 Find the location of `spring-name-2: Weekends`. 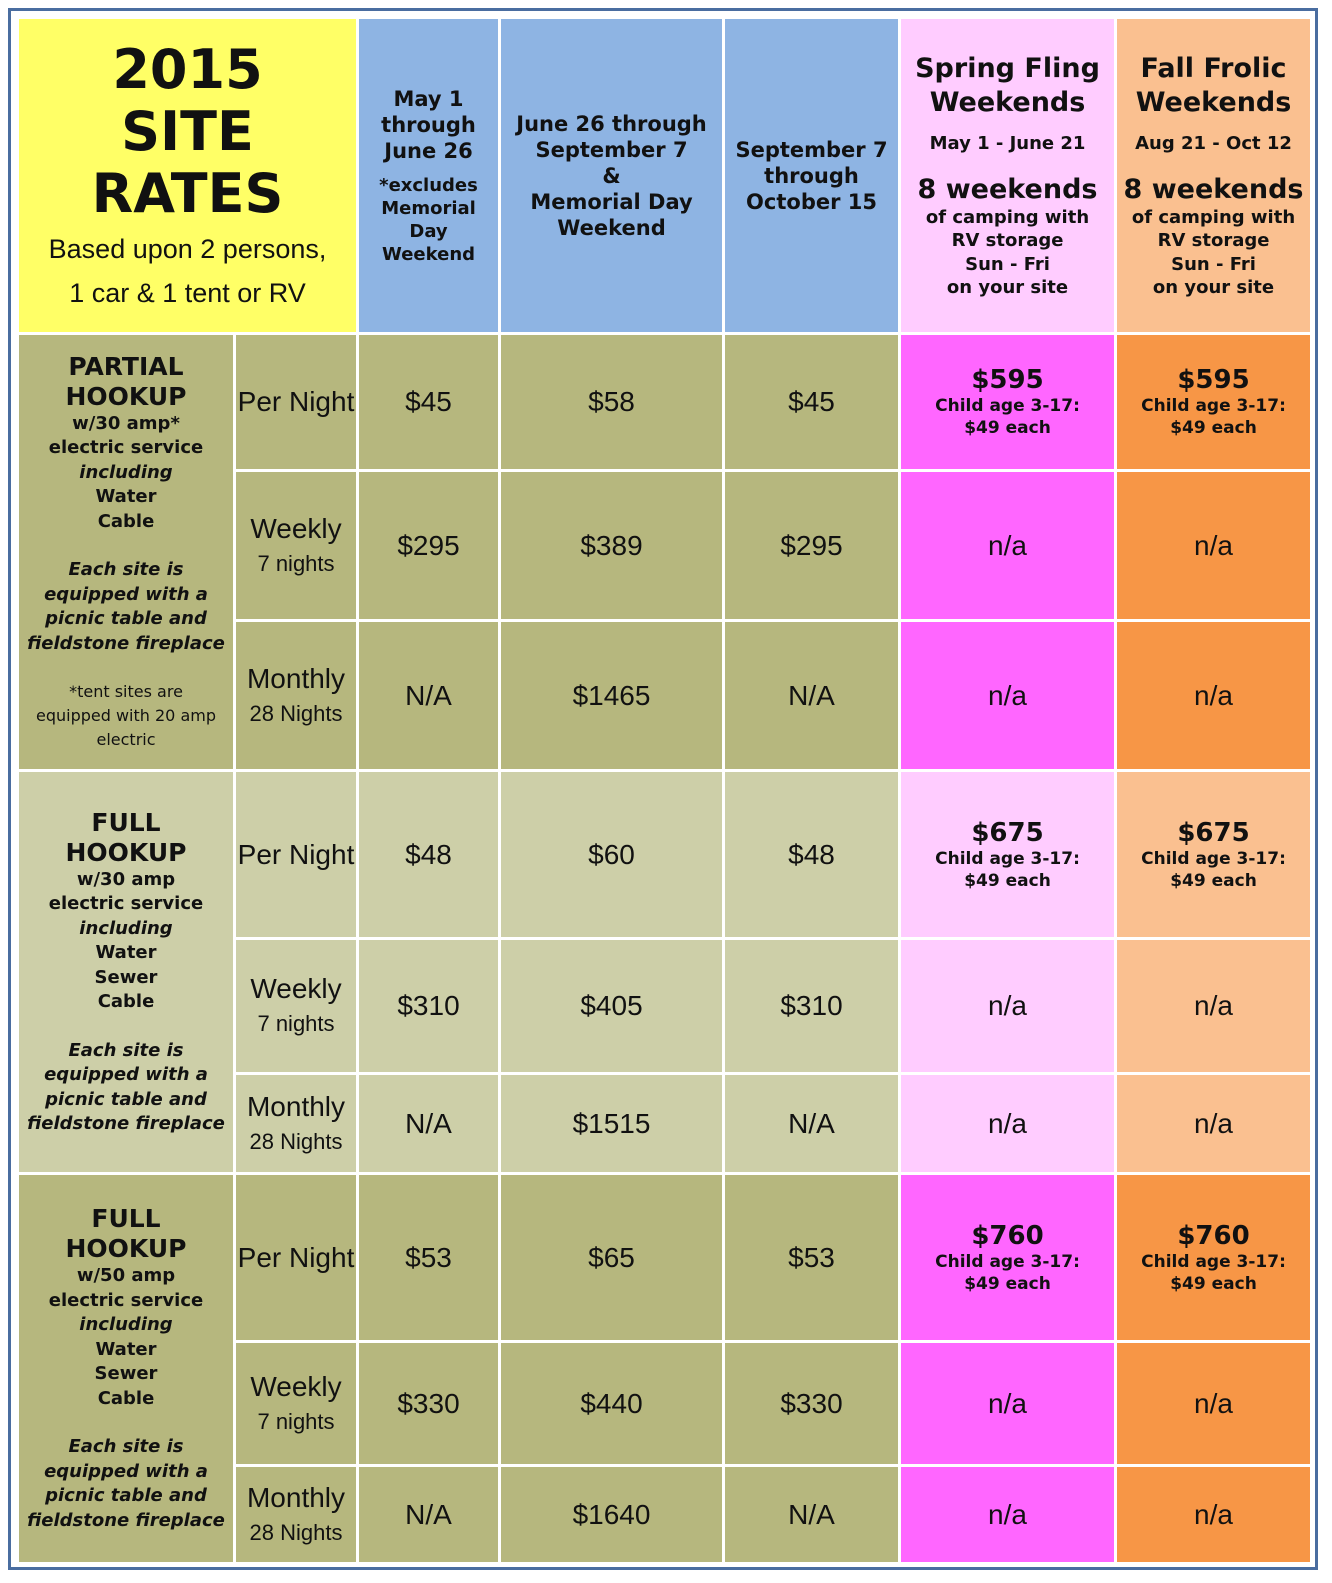

spring-name-2: Weekends is located at coordinates (1007, 102).